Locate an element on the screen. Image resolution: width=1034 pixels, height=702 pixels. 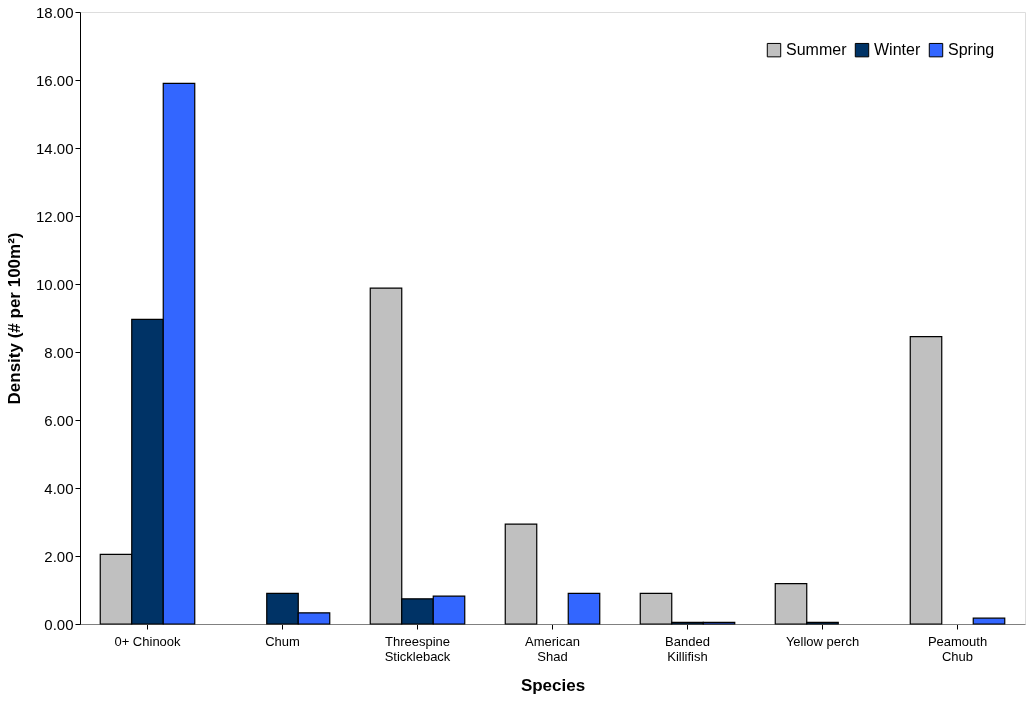
y-tick-label: 6.00 is located at coordinates (59, 420).